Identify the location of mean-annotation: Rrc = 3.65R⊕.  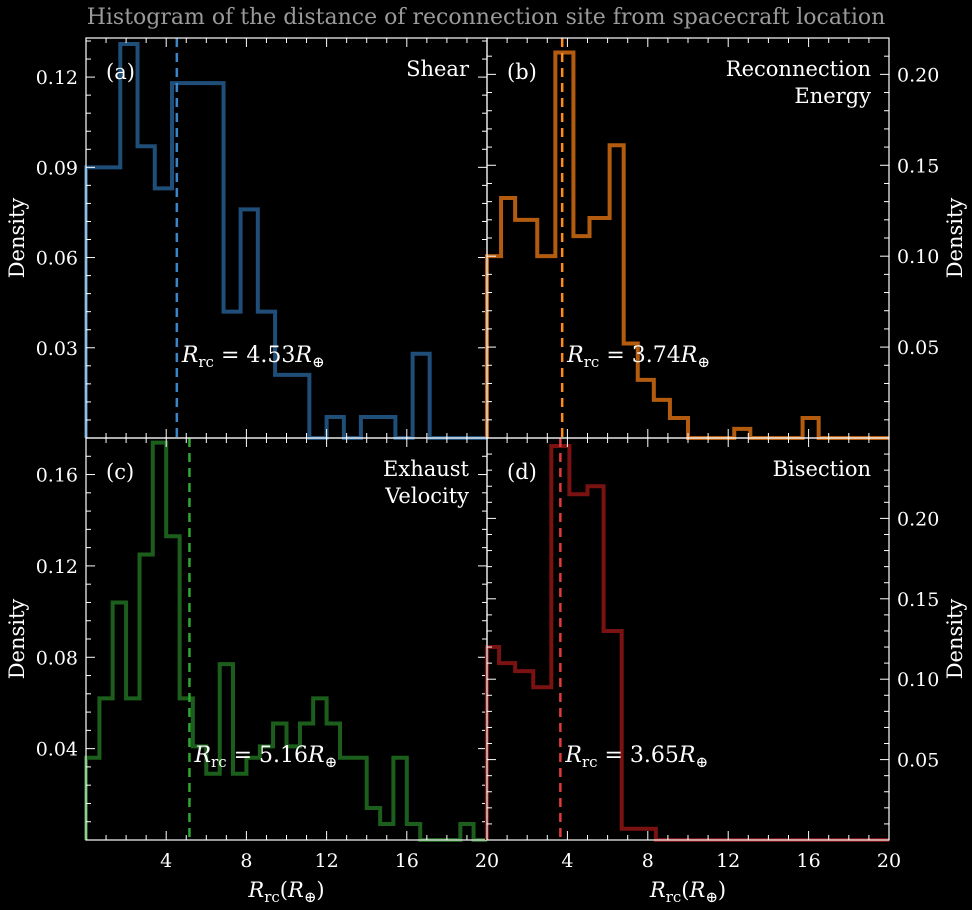
(636, 757).